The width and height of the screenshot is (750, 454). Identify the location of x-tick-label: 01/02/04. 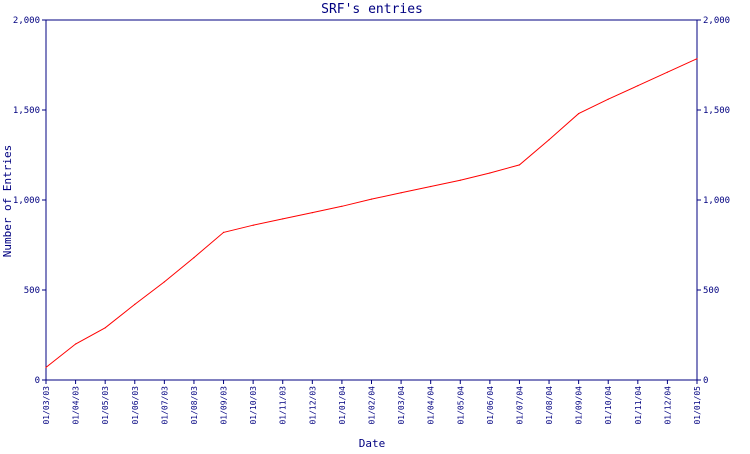
(372, 405).